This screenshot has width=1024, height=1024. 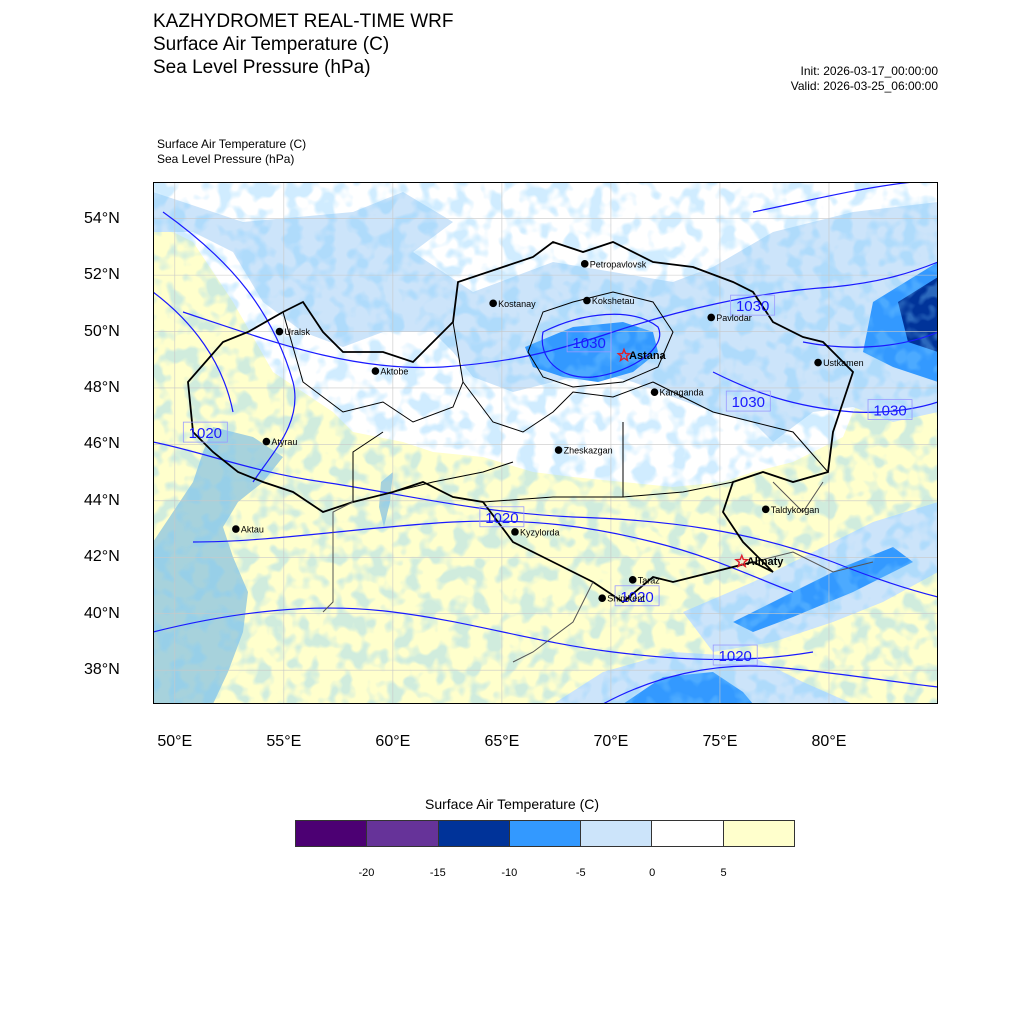 I want to click on city-kostanay: Kostanay, so click(x=512, y=304).